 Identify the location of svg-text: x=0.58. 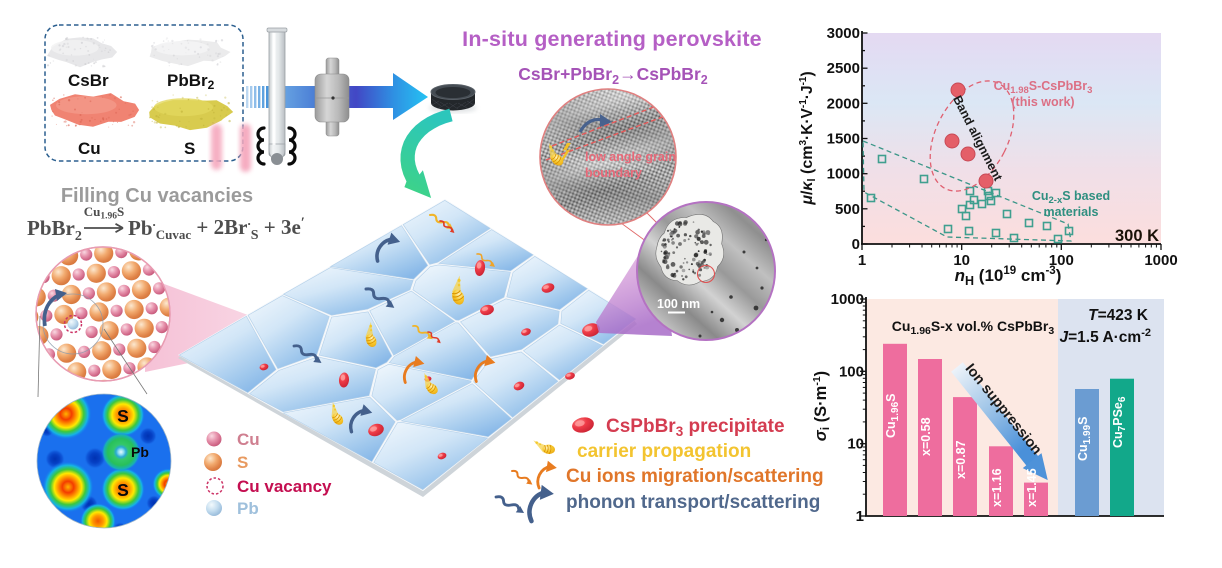
(926, 436).